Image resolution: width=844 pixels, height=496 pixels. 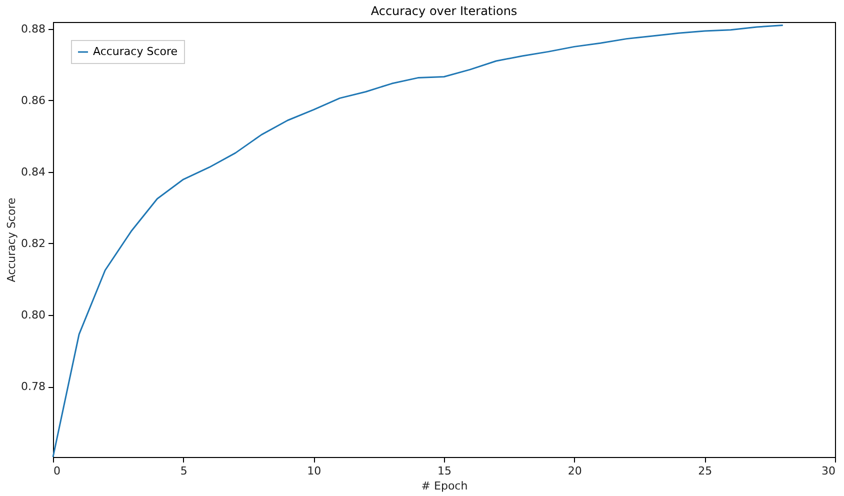 I want to click on y-tick-label: 0.78, so click(x=33, y=387).